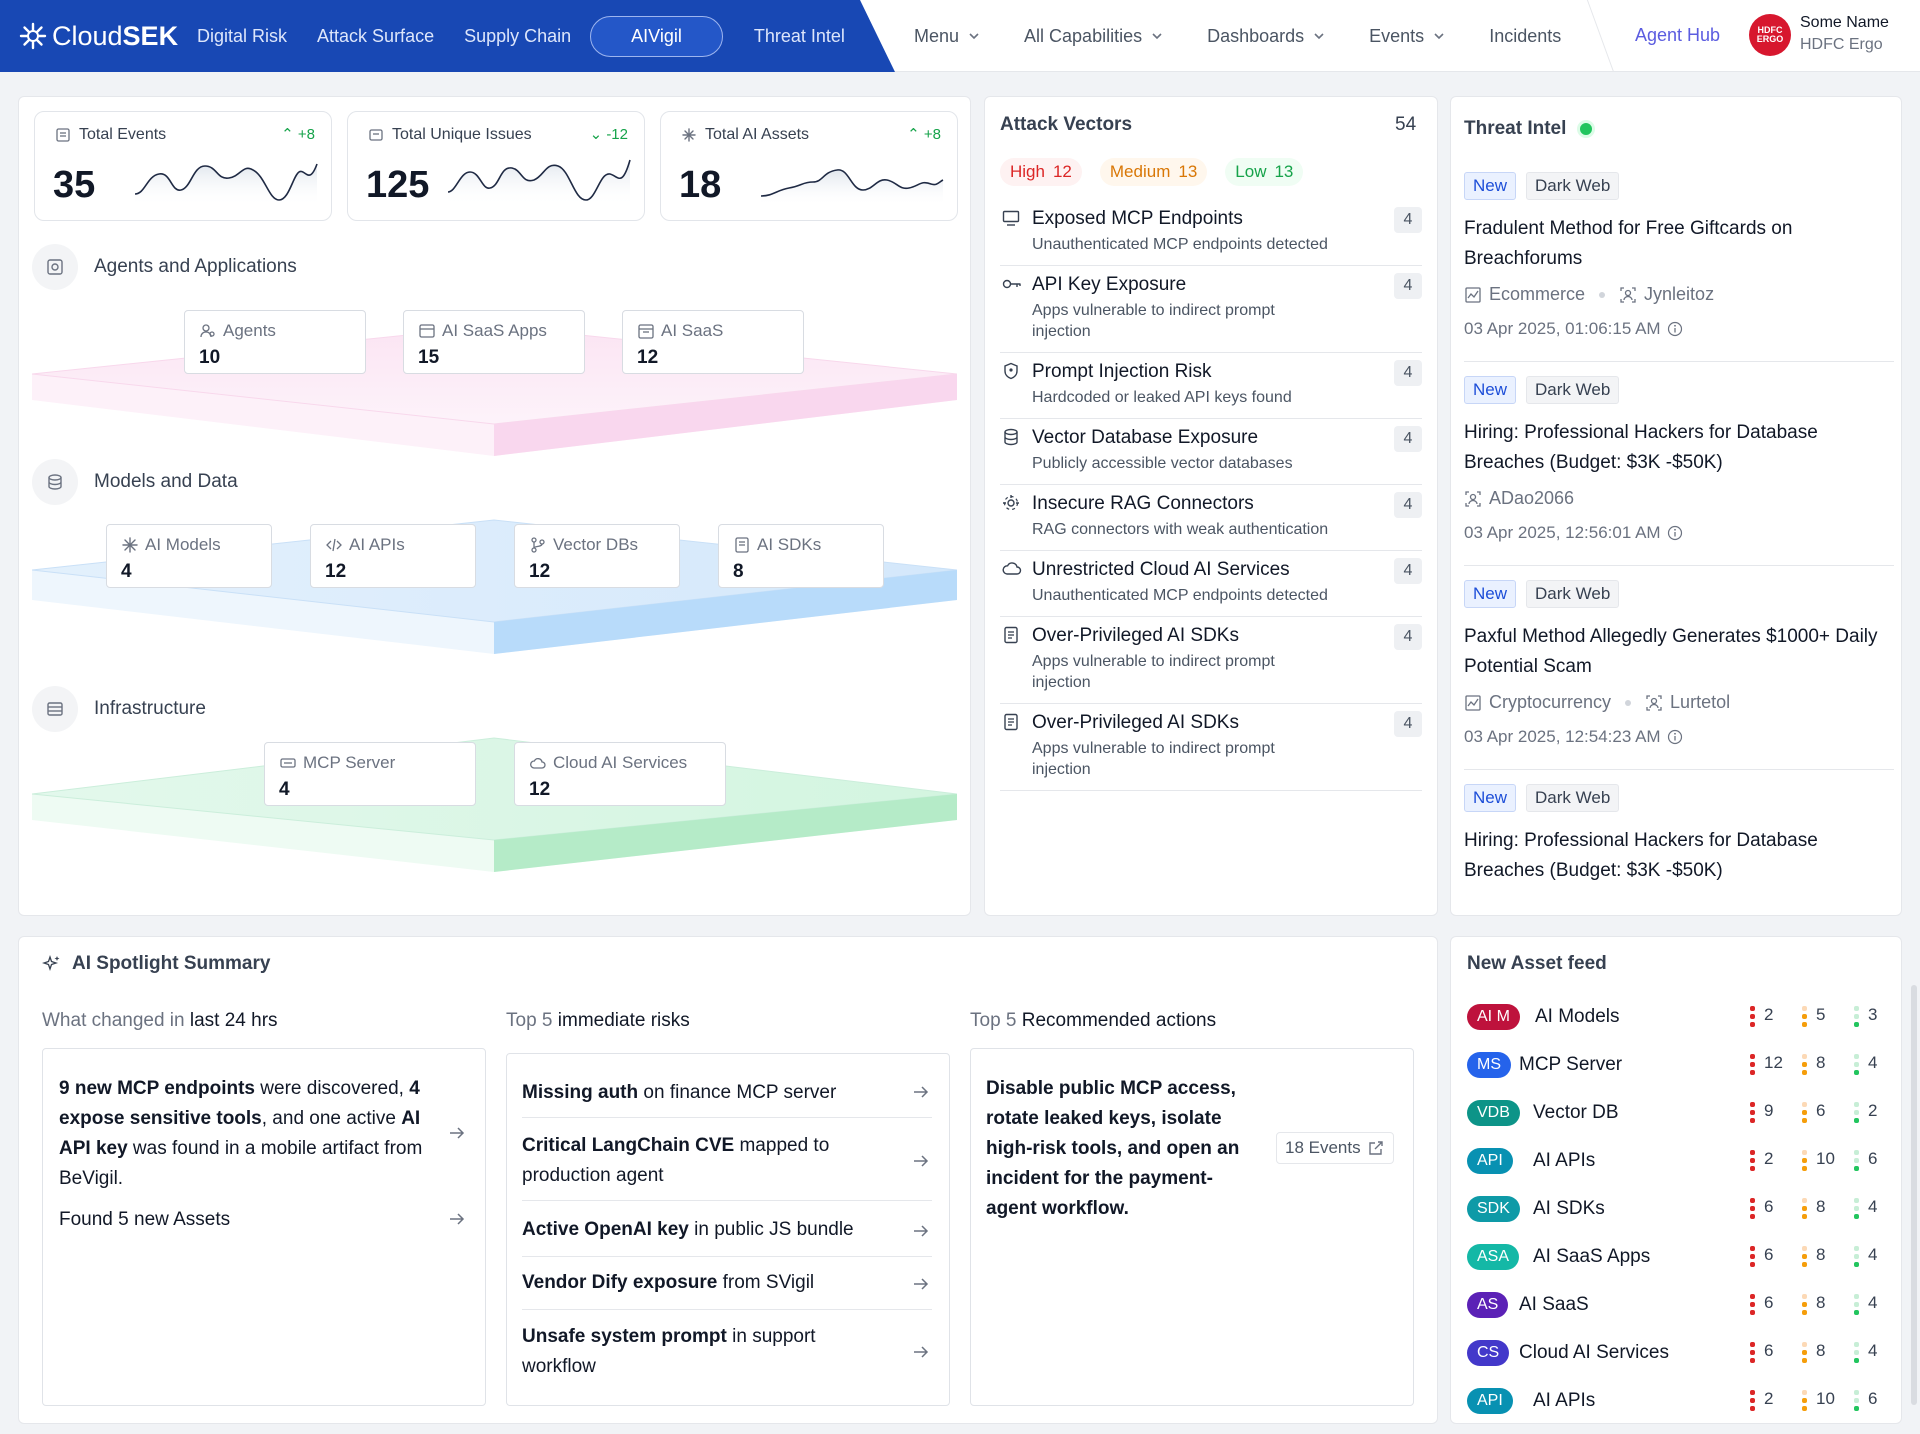  I want to click on tab-aivigil: AIVigil, so click(656, 36).